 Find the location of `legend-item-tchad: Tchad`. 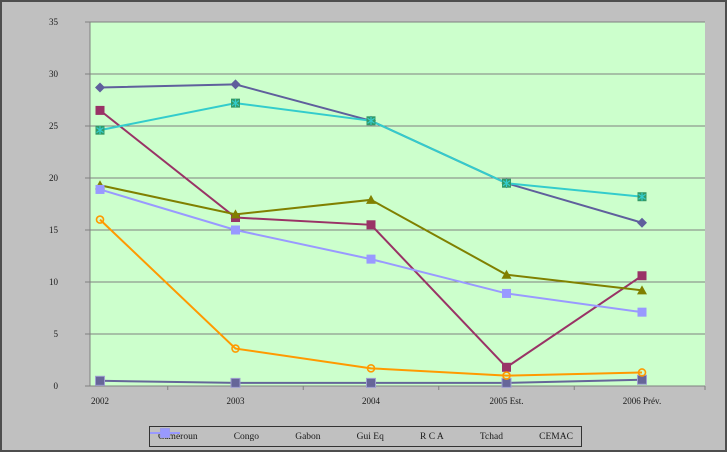

legend-item-tchad: Tchad is located at coordinates (326, 435).